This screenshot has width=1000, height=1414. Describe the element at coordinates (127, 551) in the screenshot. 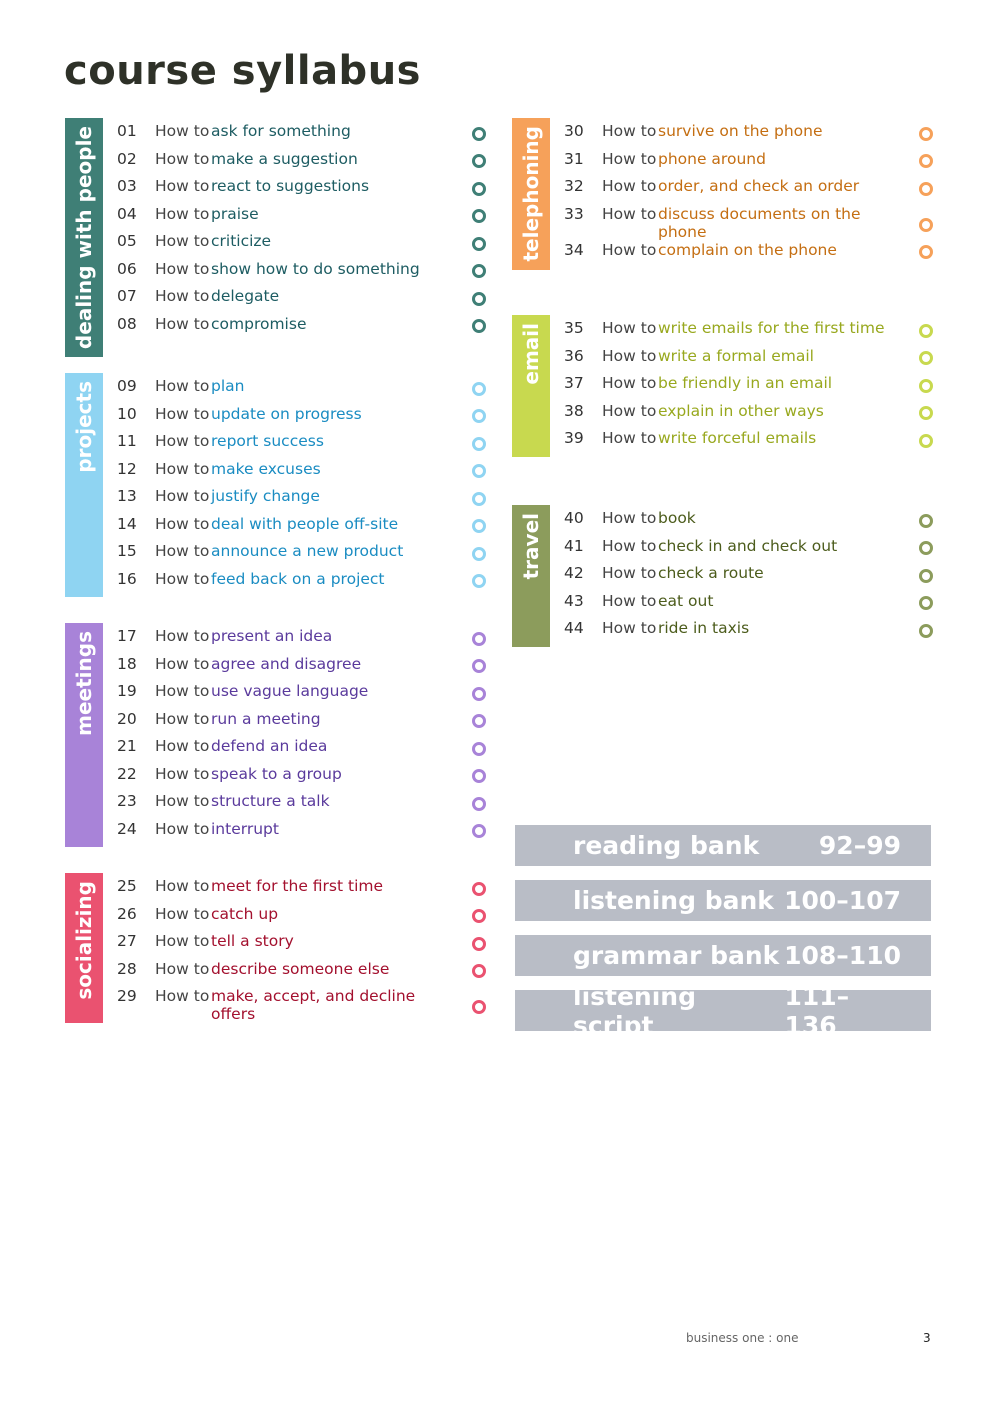

I see `item-number: 15` at that location.